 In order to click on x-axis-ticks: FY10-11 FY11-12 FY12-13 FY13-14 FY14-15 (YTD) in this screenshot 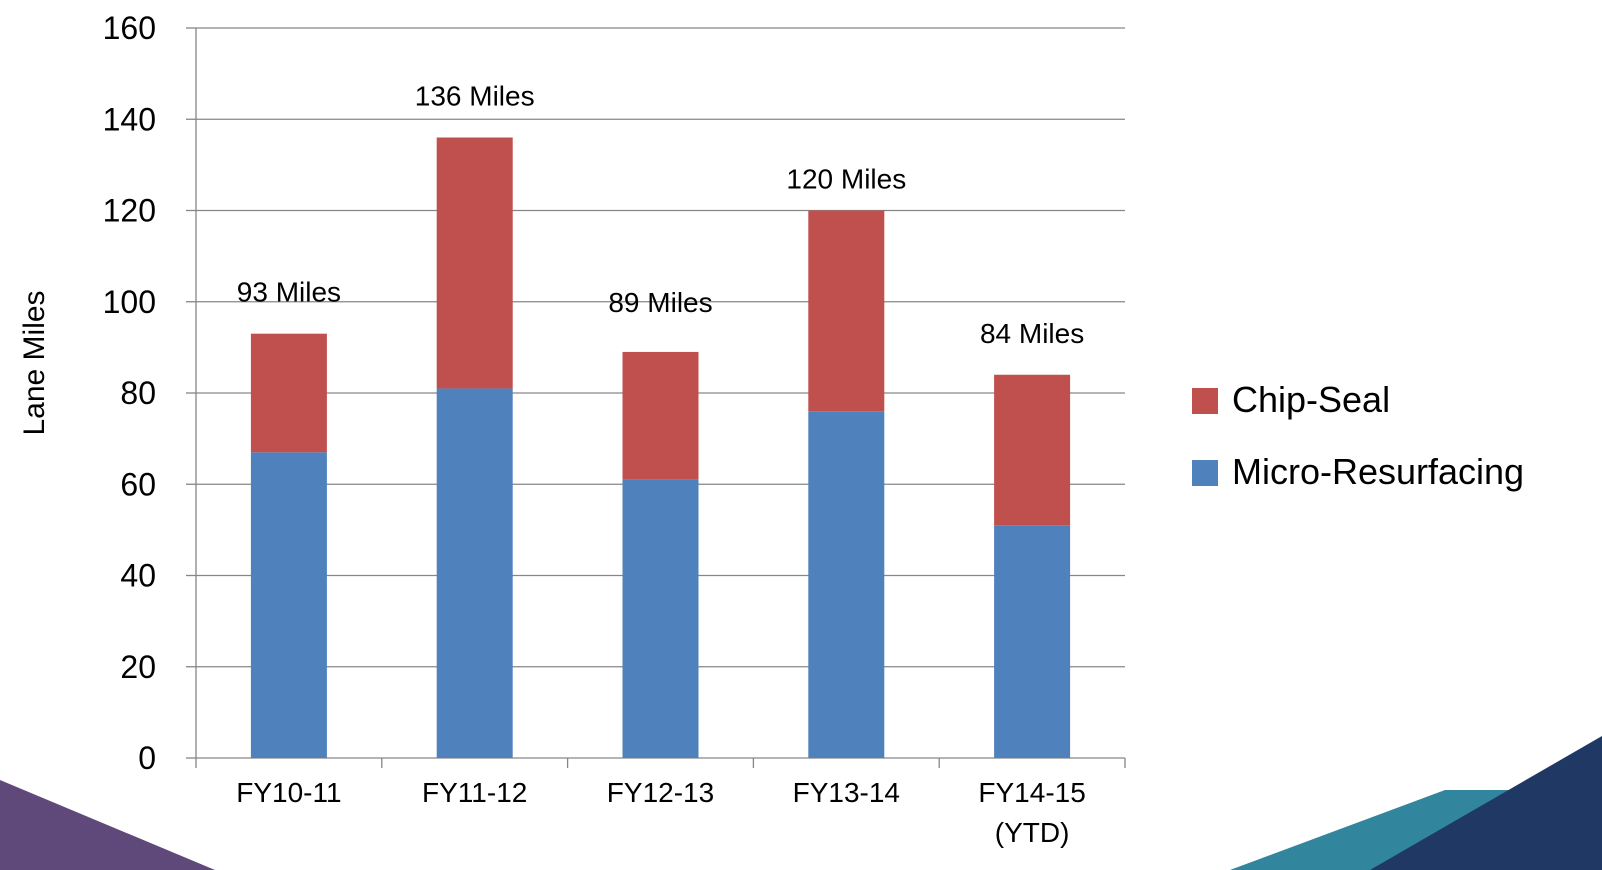, I will do `click(661, 812)`.